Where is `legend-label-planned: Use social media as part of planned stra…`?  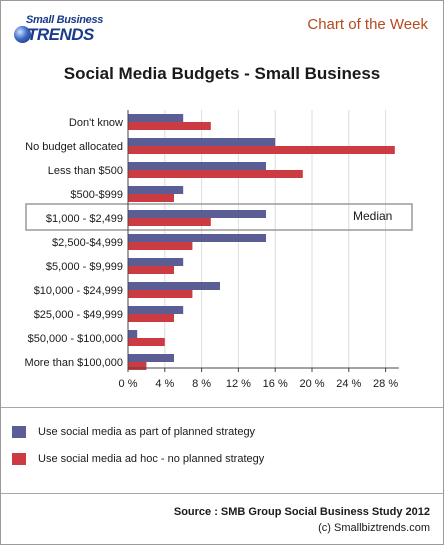
legend-label-planned: Use social media as part of planned stra… is located at coordinates (147, 432).